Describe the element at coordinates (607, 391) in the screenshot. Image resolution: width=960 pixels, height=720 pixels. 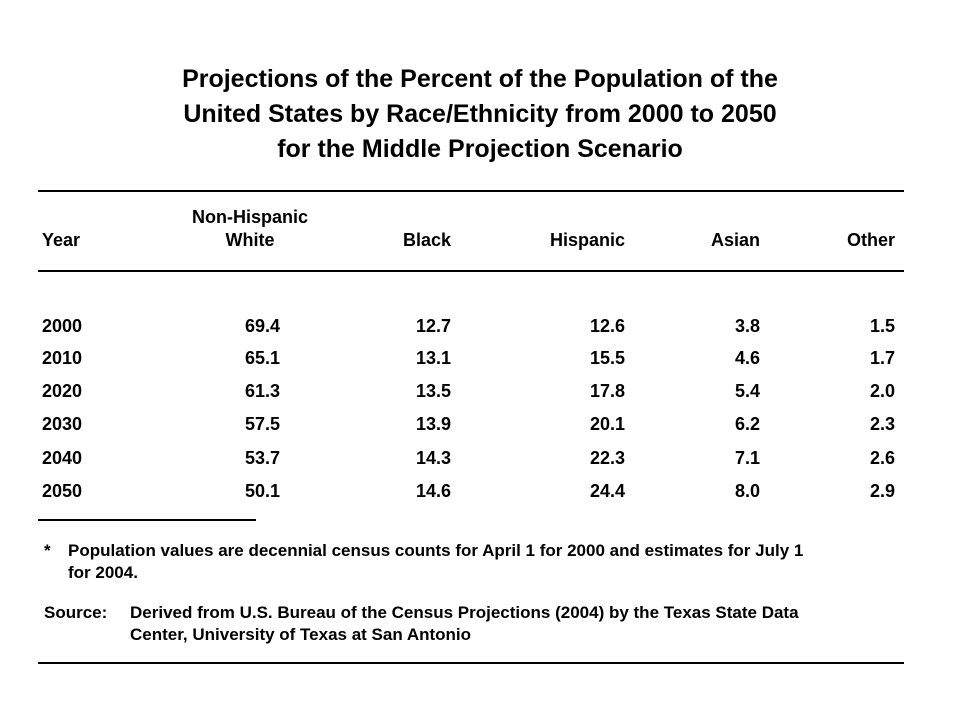
I see `cell-hispanic: 17.8` at that location.